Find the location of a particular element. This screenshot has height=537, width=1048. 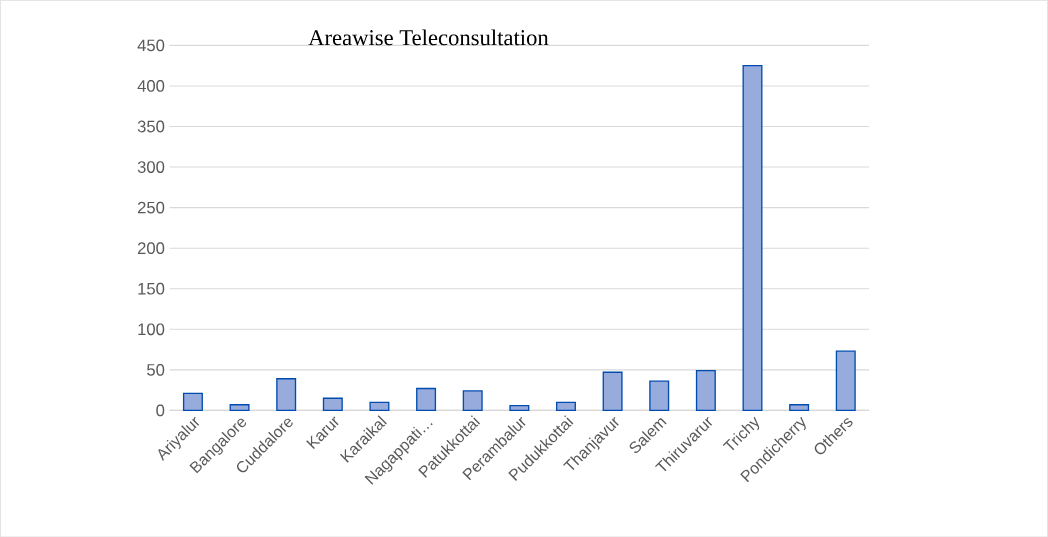

y-tick-label: 450 is located at coordinates (151, 45).